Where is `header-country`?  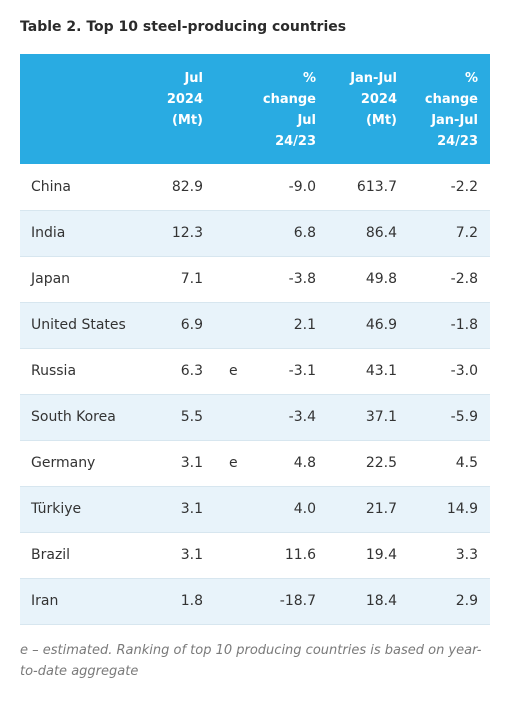 header-country is located at coordinates (85, 109).